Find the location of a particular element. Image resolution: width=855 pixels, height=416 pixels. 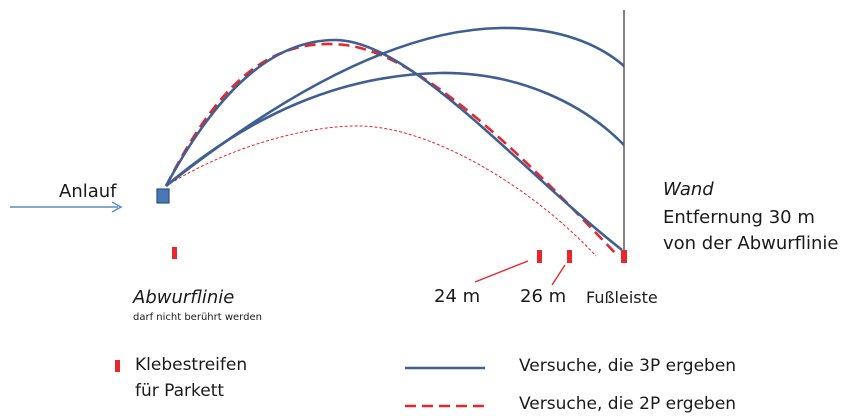

tape-mark-26m is located at coordinates (569, 256).